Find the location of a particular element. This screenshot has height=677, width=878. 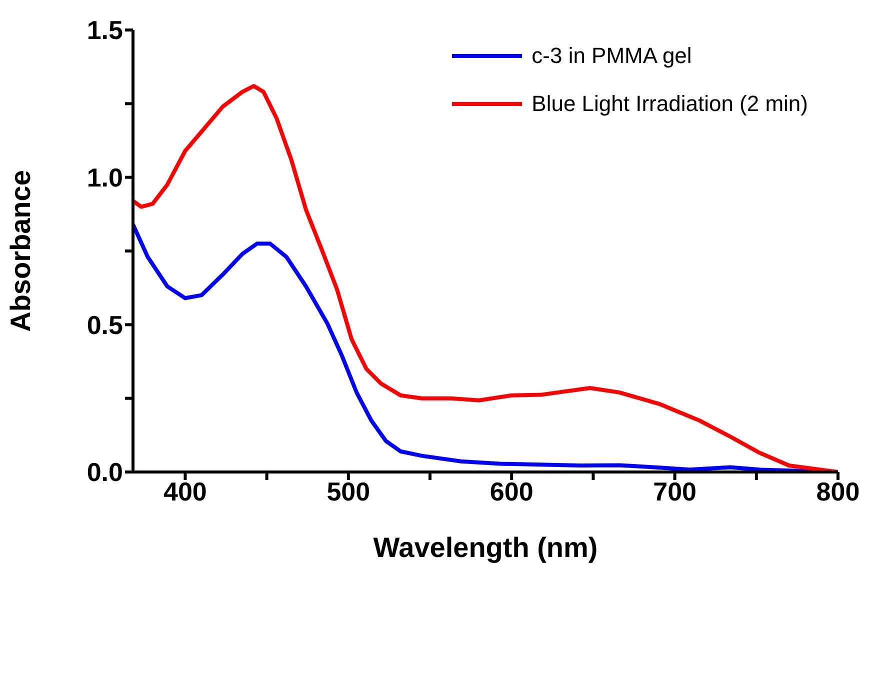

legend-label: c-3 in PMMA gel is located at coordinates (612, 56).